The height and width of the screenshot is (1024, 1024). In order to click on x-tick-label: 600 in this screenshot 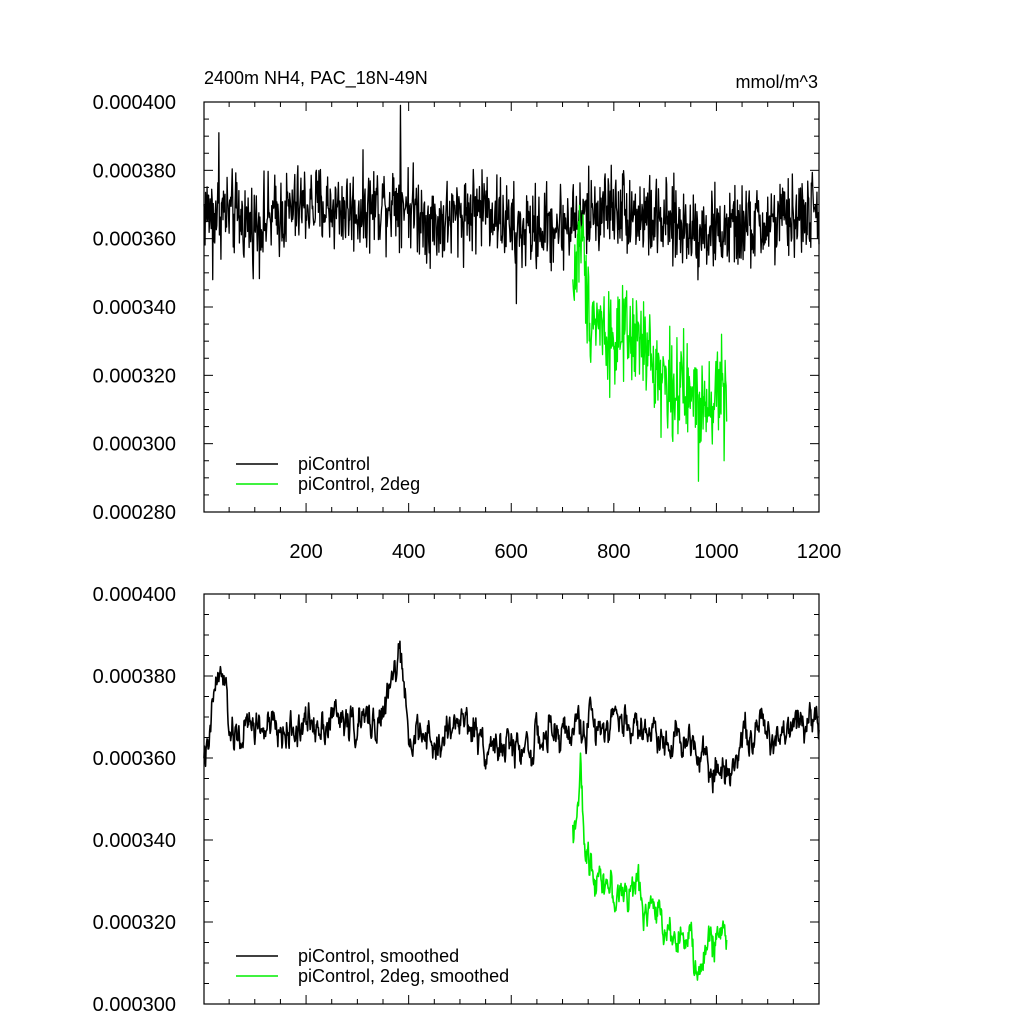, I will do `click(511, 552)`.